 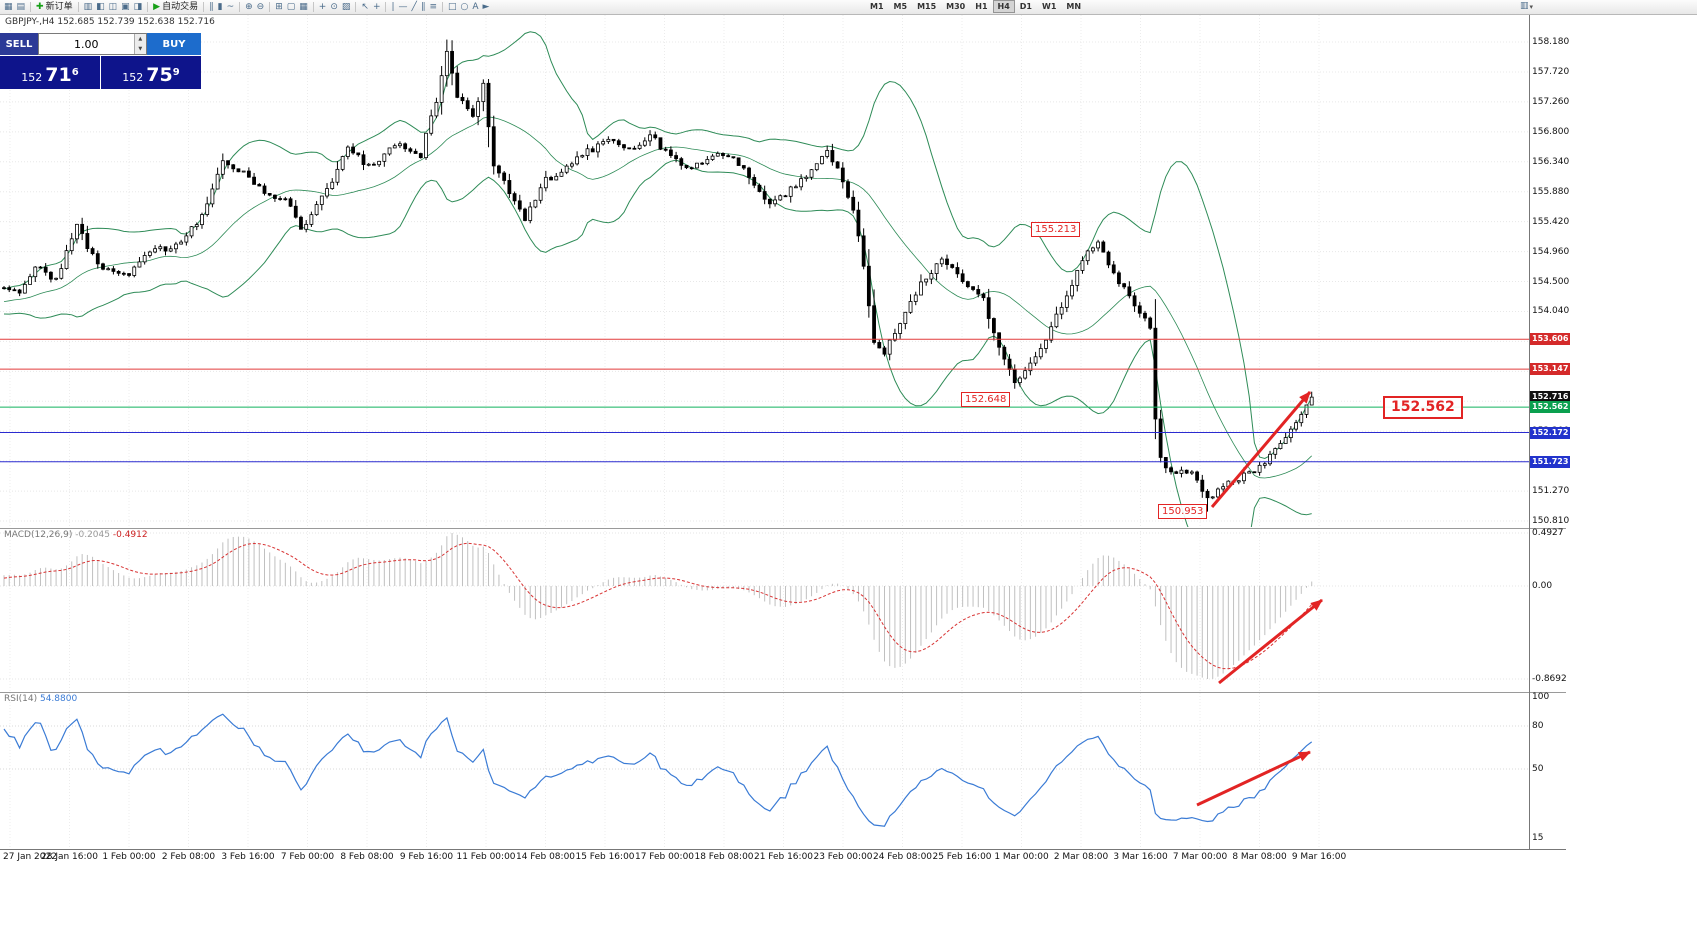 I want to click on bid-main: 71, so click(x=58, y=75).